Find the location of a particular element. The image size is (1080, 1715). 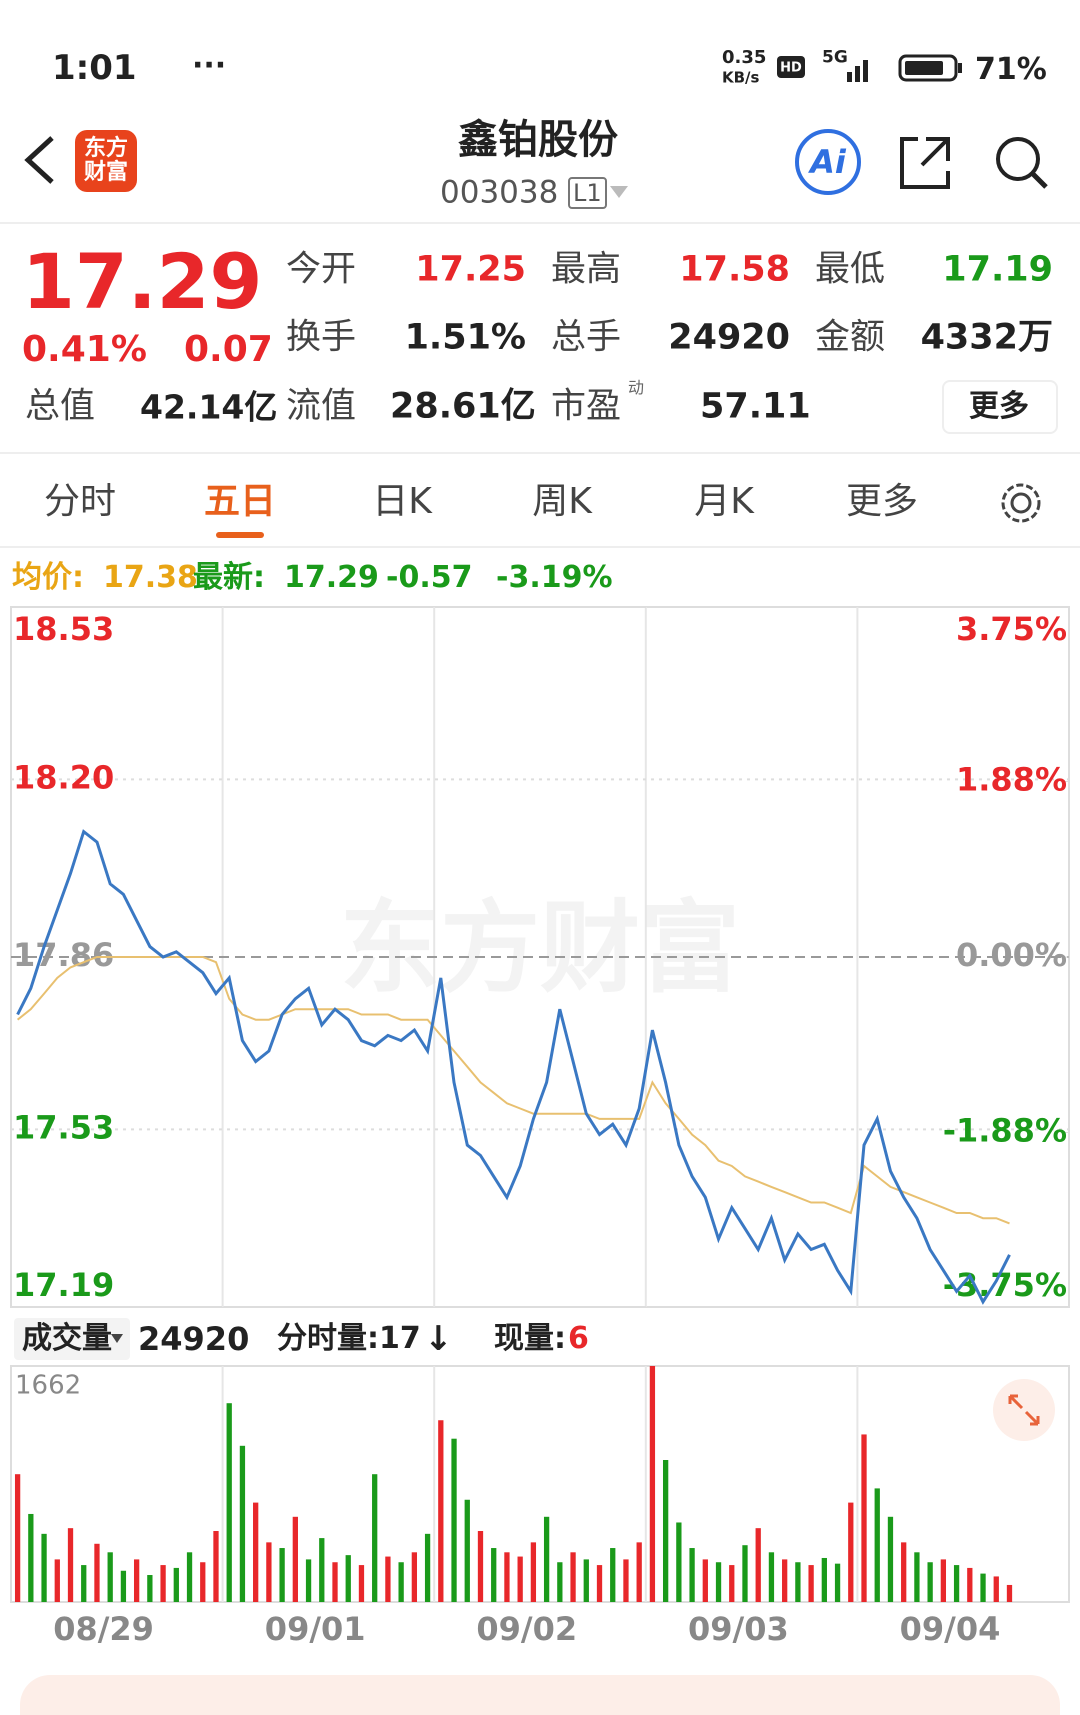

more-button is located at coordinates (1000, 407).